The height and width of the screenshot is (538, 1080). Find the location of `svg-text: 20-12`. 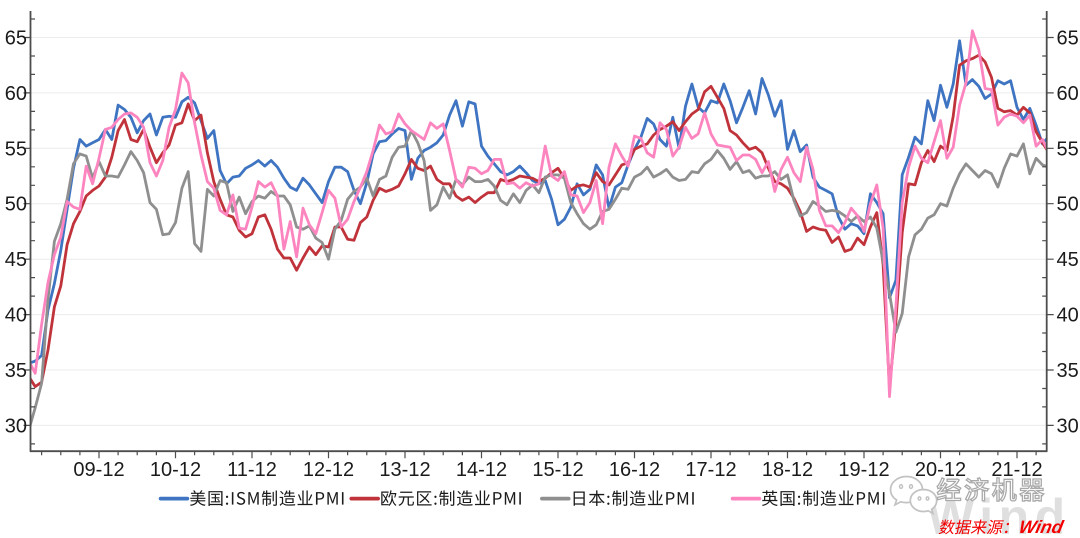

svg-text: 20-12 is located at coordinates (940, 470).